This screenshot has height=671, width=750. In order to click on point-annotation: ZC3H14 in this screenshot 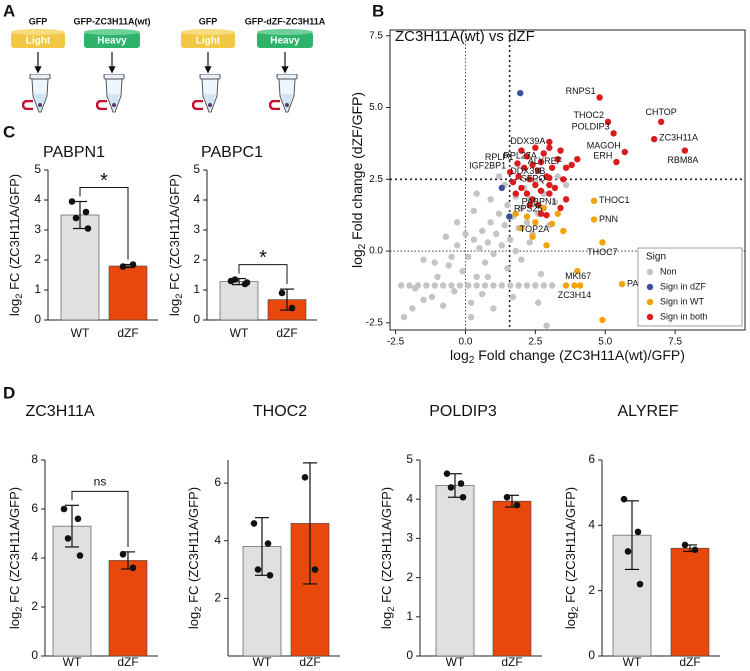, I will do `click(575, 295)`.